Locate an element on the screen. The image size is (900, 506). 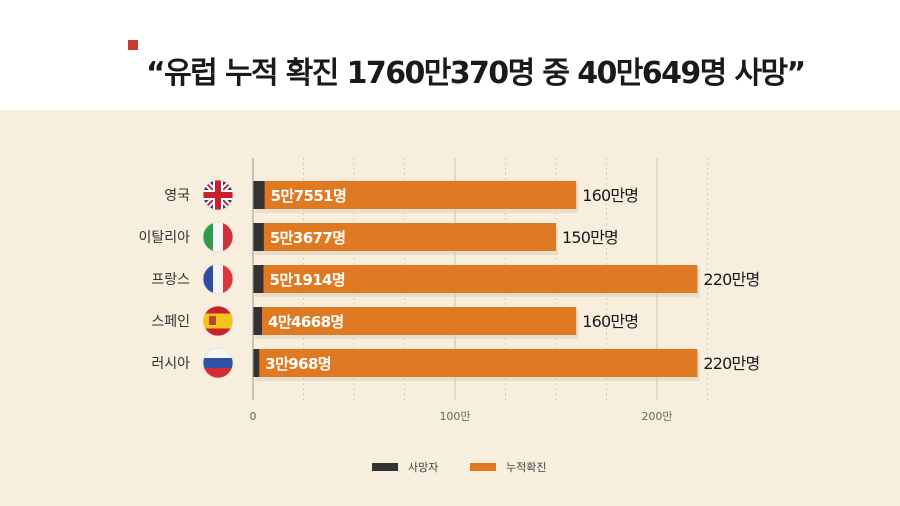
deaths-value-label: 4만4668명 is located at coordinates (306, 322).